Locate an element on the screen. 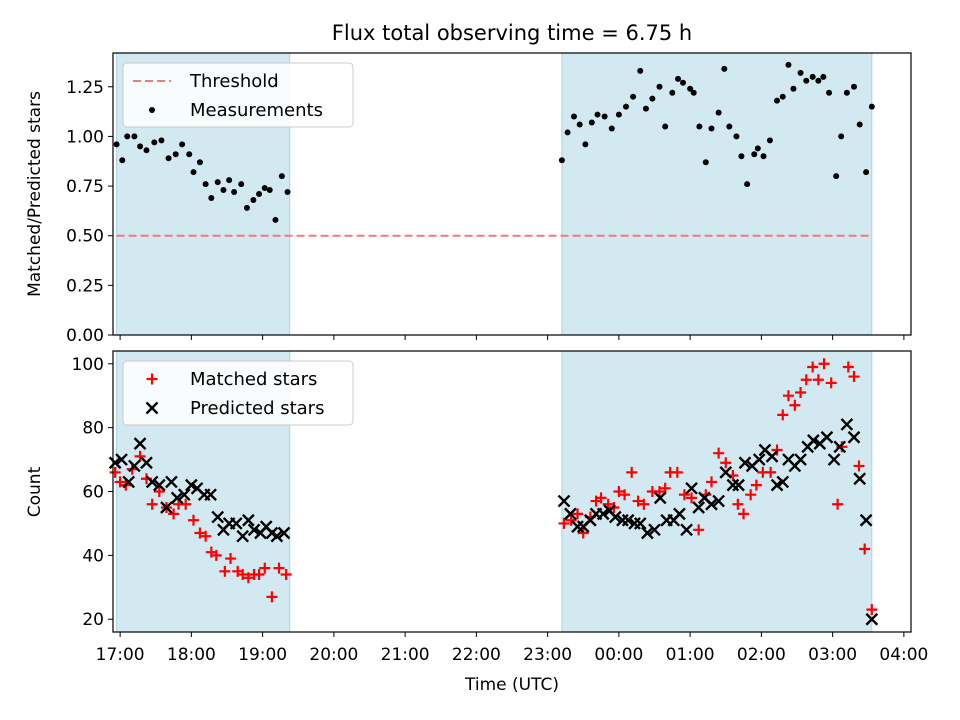 This screenshot has width=960, height=720. legend-matched-label: Matched stars is located at coordinates (253, 379).